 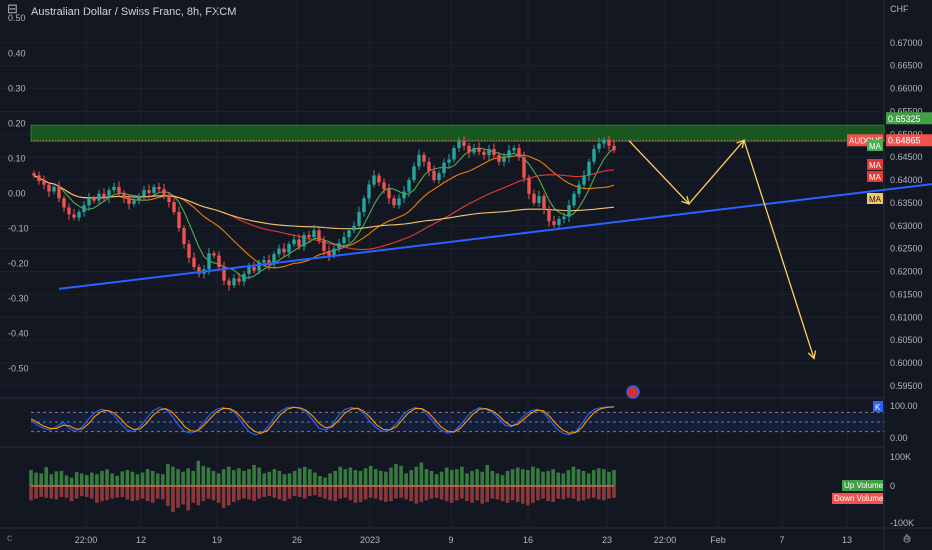 I want to click on gear-icon: ⚙, so click(x=907, y=540).